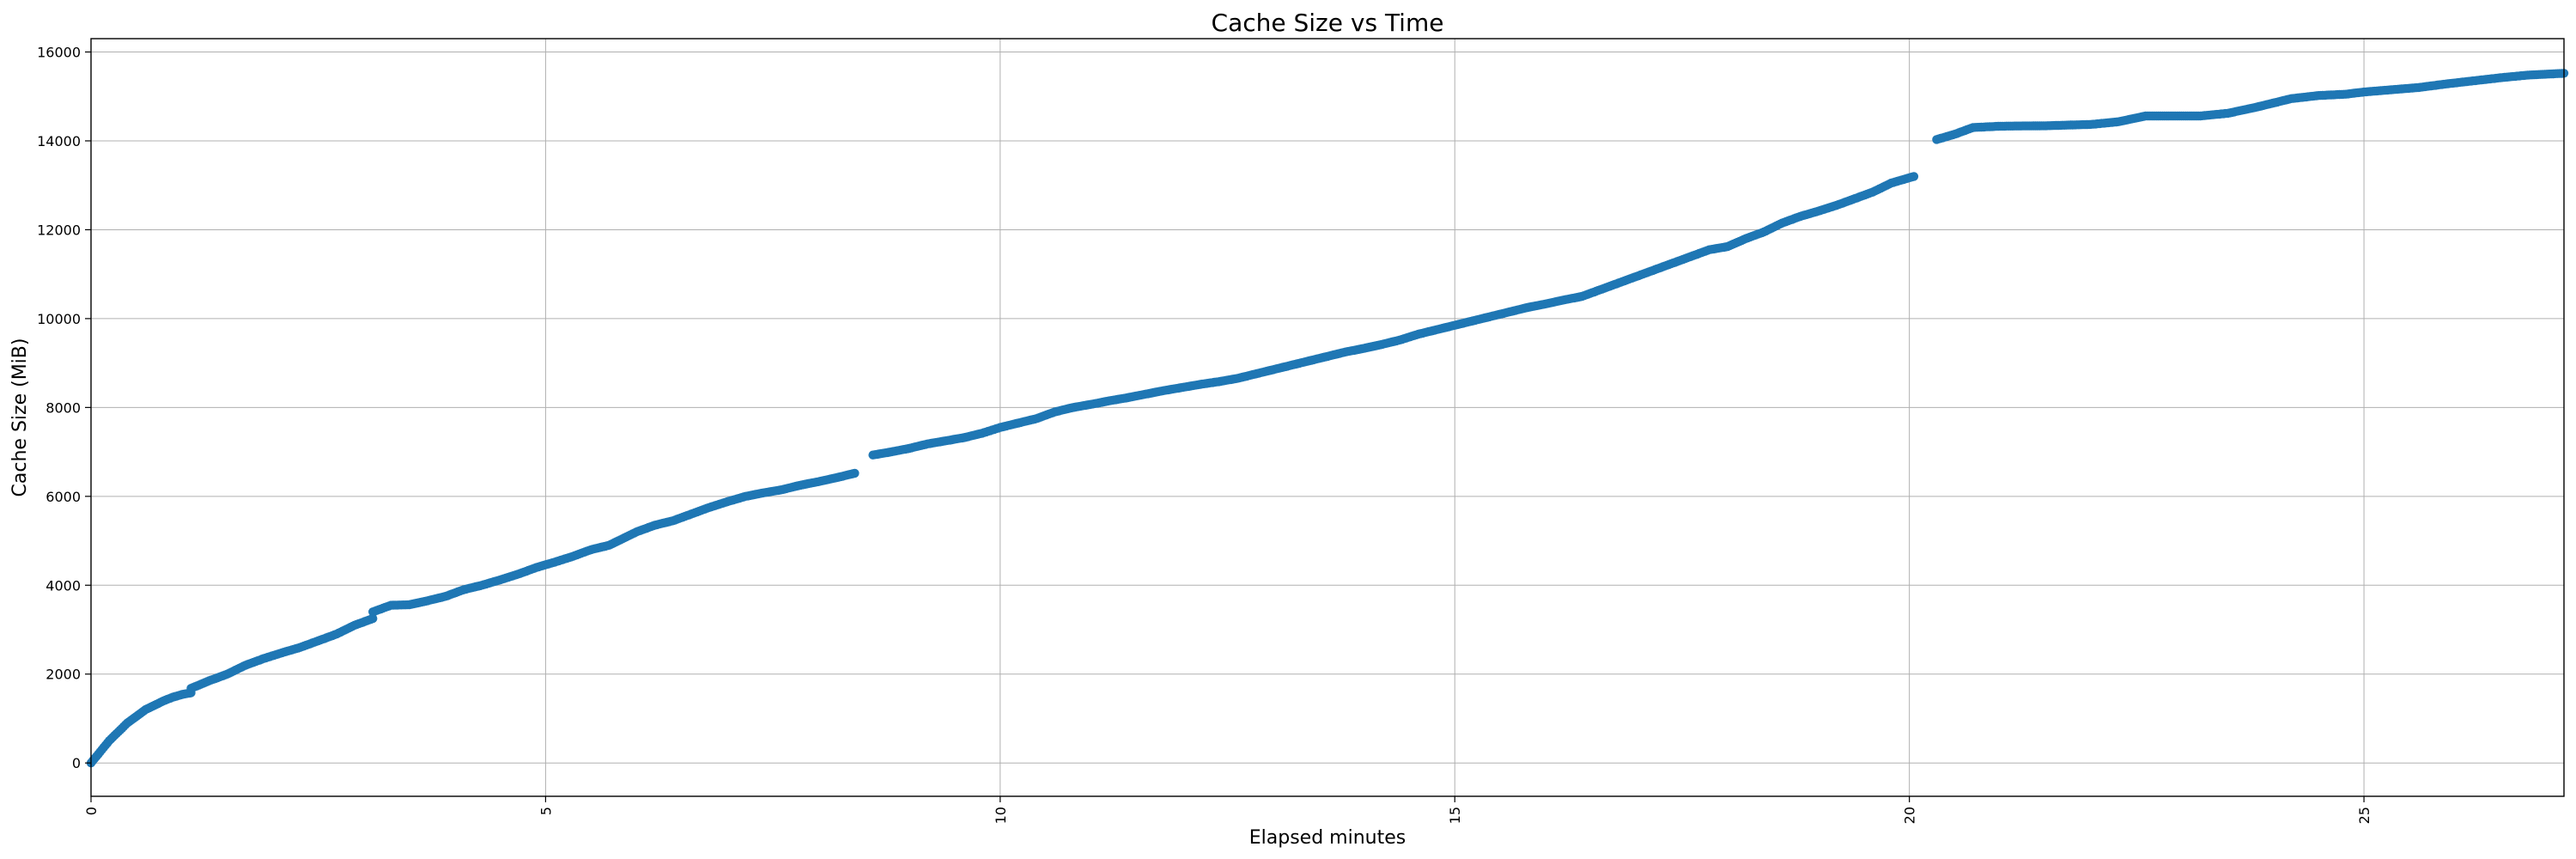 This screenshot has height=859, width=2576. I want to click on x-axis-ticks: 0 5 10 15 20 25, so click(1228, 810).